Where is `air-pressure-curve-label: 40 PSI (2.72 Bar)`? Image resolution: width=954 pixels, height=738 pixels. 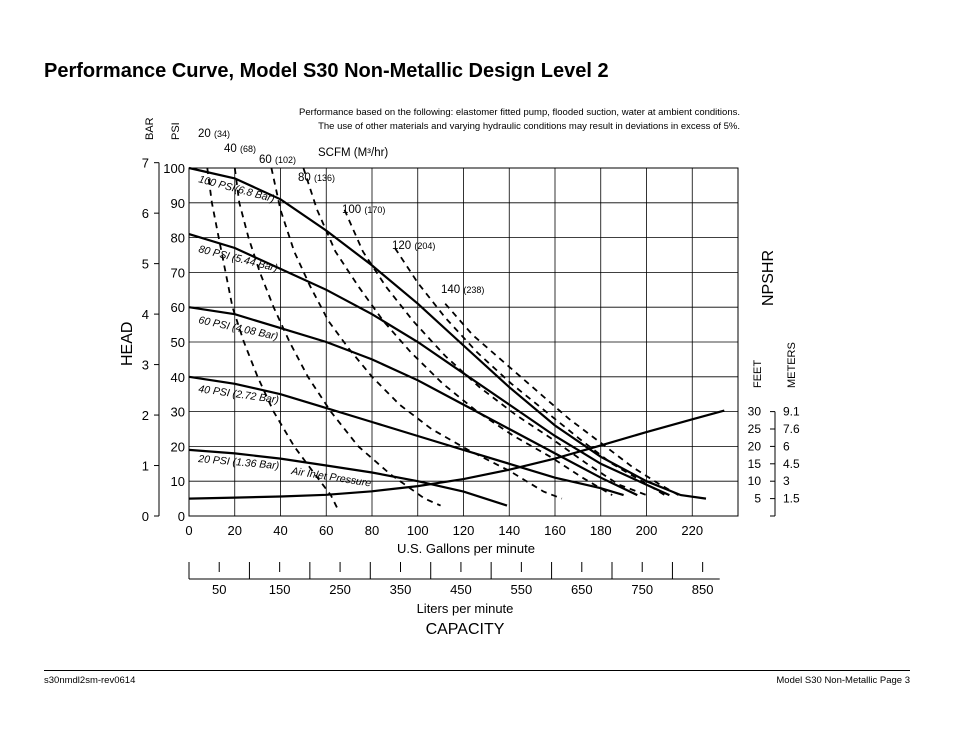 air-pressure-curve-label: 40 PSI (2.72 Bar) is located at coordinates (239, 394).